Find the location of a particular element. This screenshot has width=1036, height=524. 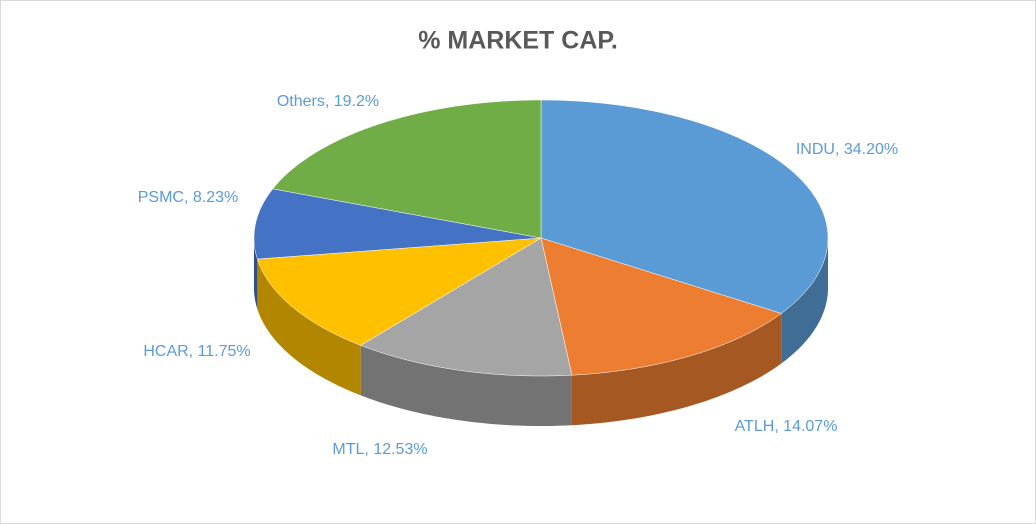

data-label: HCAR, 11.75% is located at coordinates (196, 351).